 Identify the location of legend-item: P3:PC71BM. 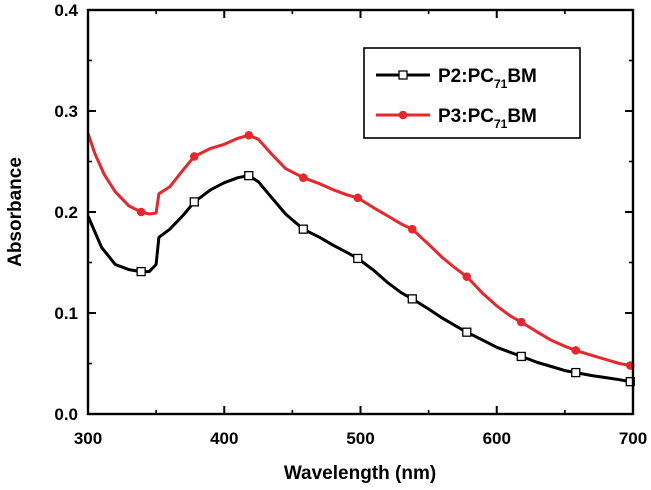
(456, 118).